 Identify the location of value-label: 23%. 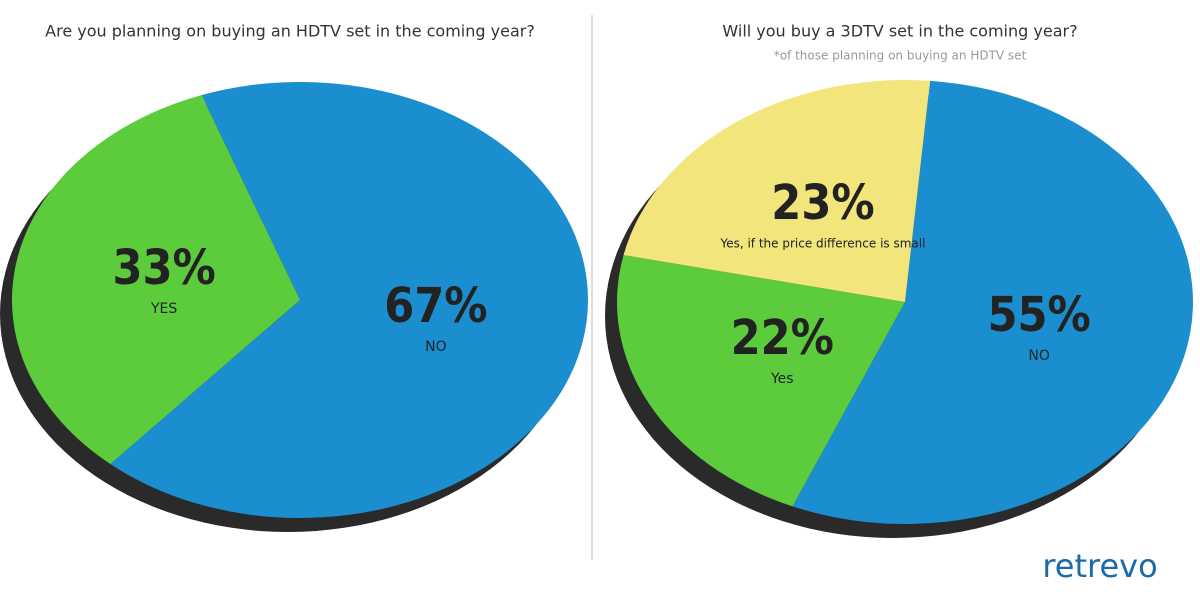
(822, 203).